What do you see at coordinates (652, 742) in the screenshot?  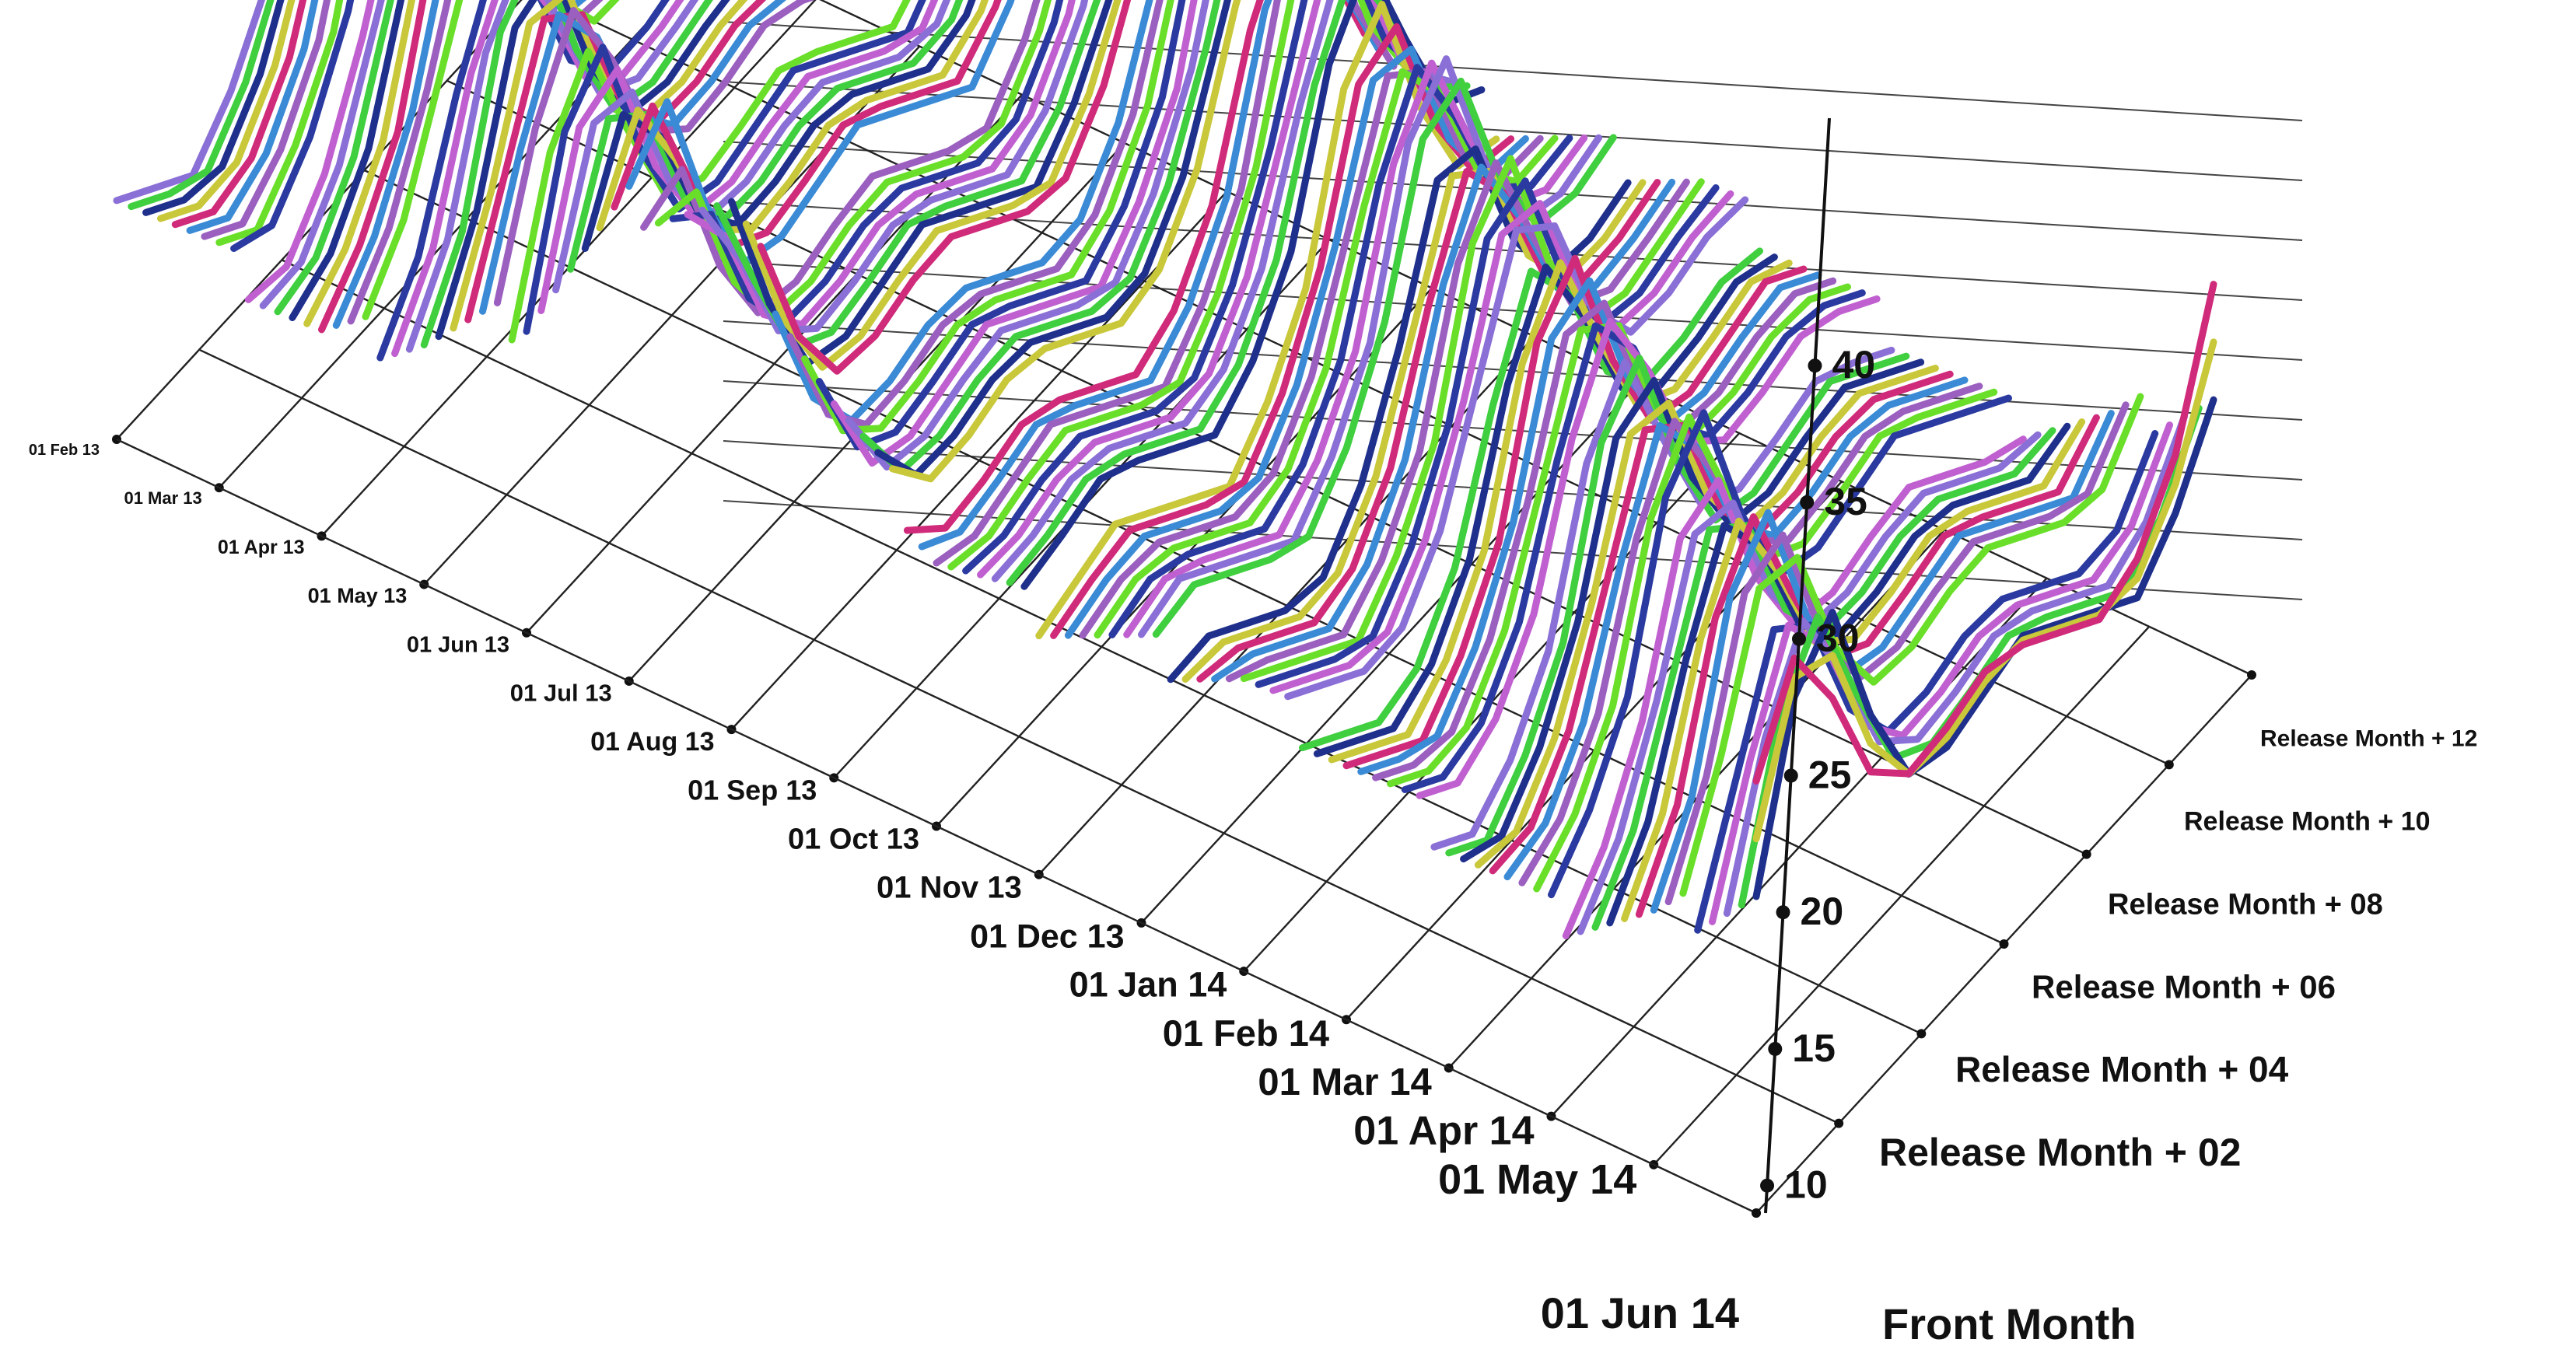 I see `date-tick-label: 01 Aug 13` at bounding box center [652, 742].